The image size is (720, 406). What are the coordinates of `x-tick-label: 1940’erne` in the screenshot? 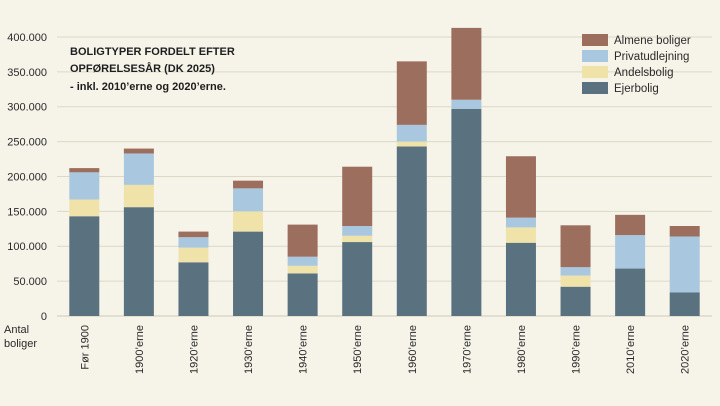 It's located at (304, 349).